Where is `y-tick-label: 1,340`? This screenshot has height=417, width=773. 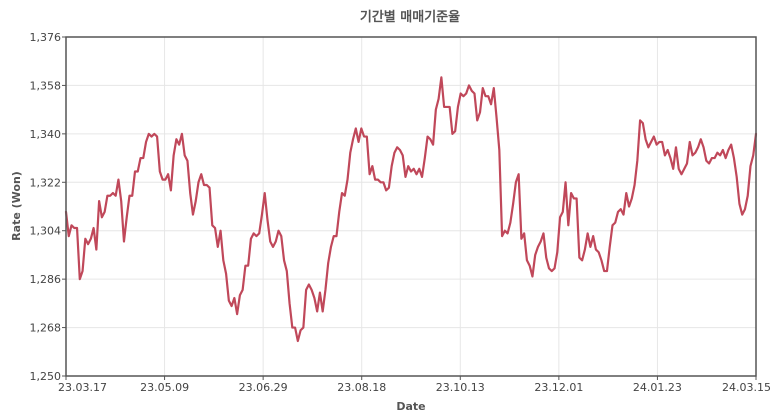
y-tick-label: 1,340 is located at coordinates (46, 134).